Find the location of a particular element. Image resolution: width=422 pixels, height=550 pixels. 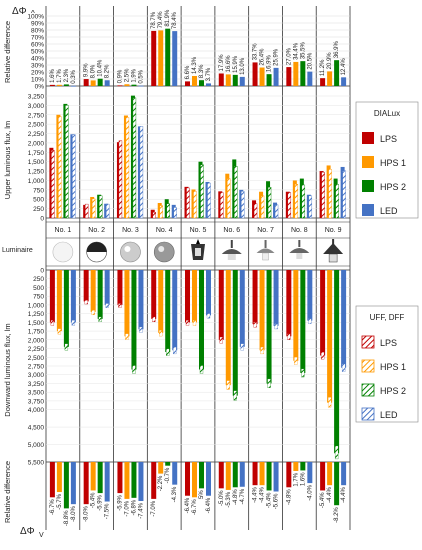

data-label: -5.0% is located at coordinates (222, 498).